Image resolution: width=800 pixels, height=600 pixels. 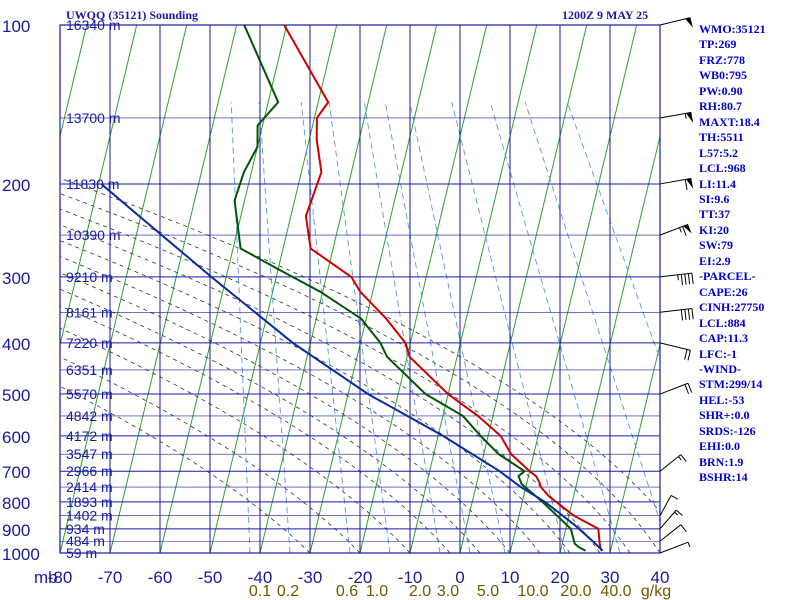 I want to click on stat-line: KI:20, so click(x=714, y=229).